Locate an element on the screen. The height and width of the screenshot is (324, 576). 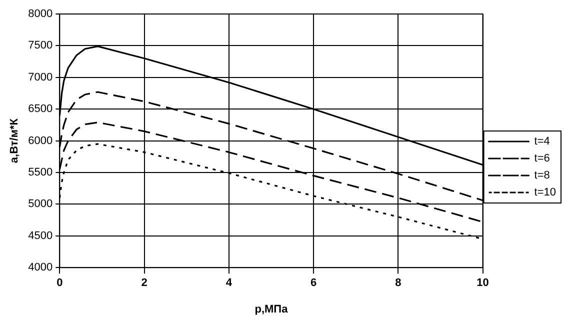
y-tick-label: 4500 is located at coordinates (40, 236).